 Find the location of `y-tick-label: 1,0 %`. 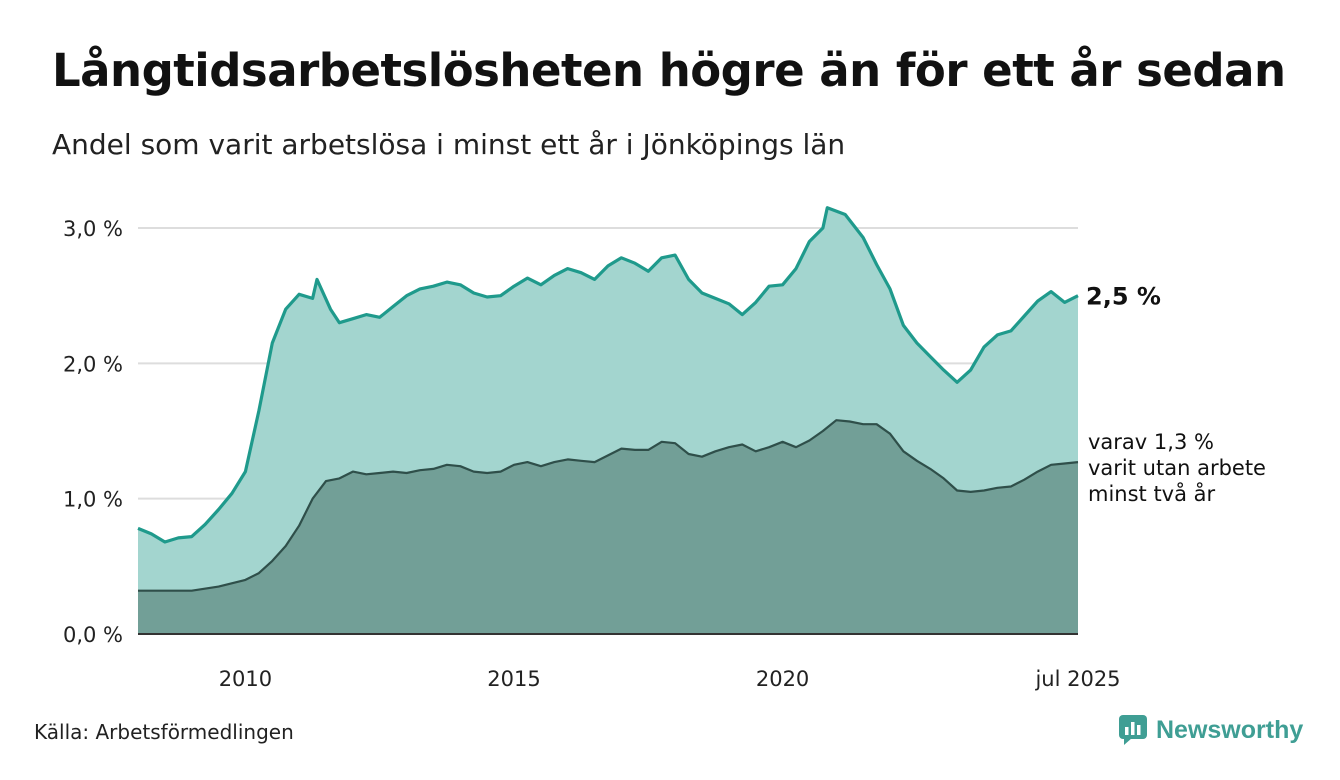

y-tick-label: 1,0 % is located at coordinates (93, 500).